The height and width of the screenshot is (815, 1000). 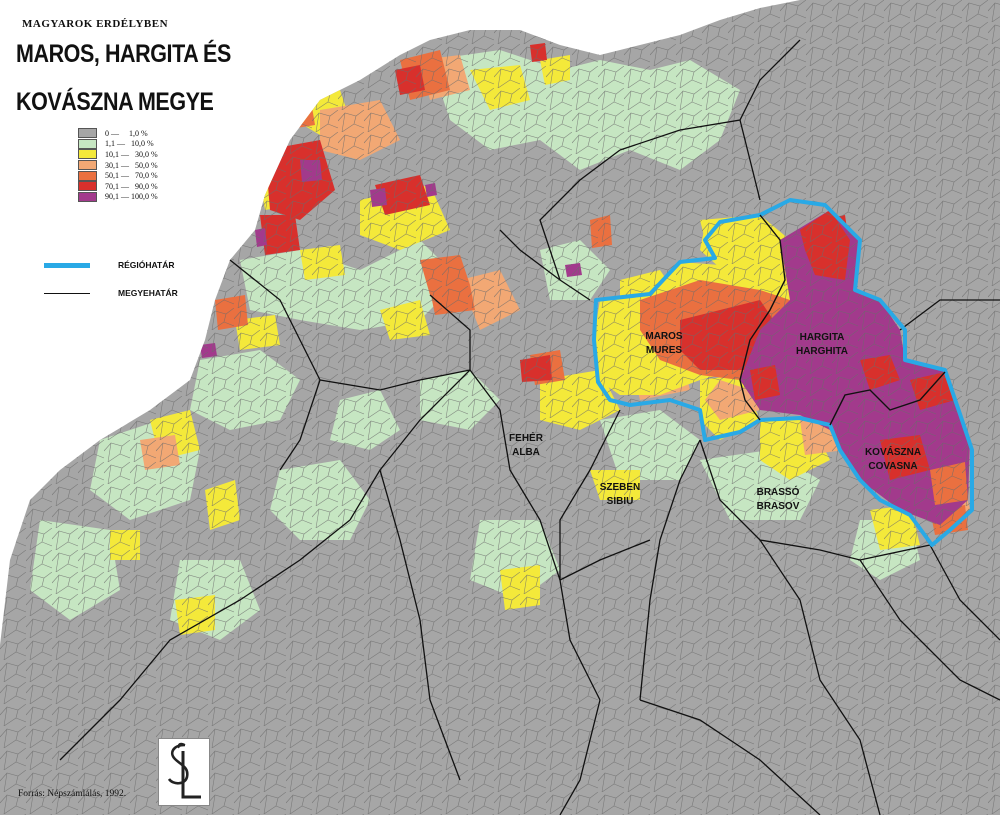 What do you see at coordinates (620, 501) in the screenshot?
I see `county-name-ro: SIBIU` at bounding box center [620, 501].